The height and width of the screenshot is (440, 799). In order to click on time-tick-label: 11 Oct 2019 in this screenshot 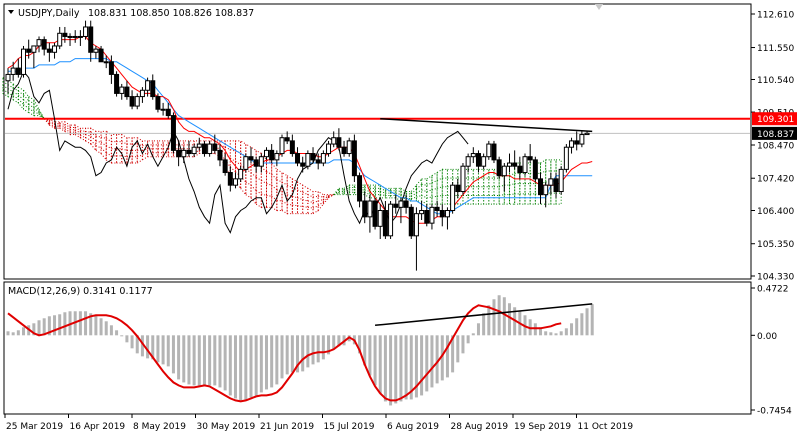, I will do `click(606, 427)`.